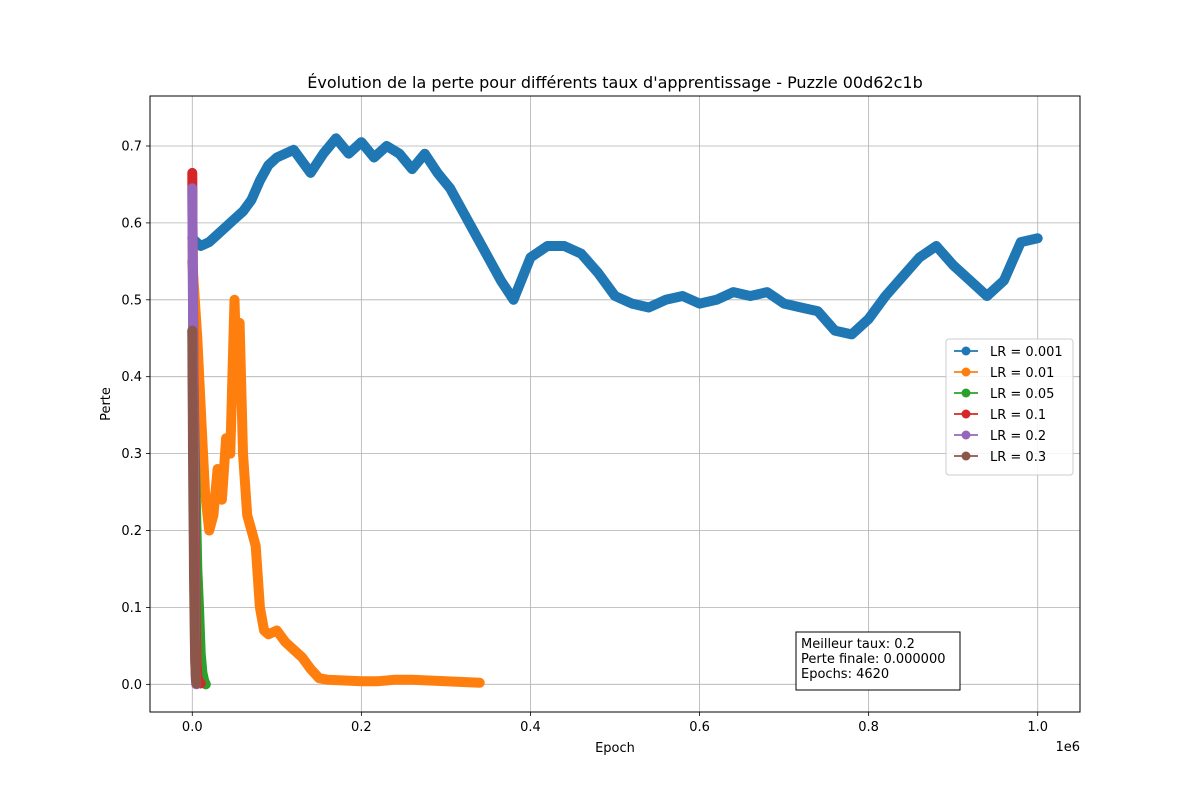 This screenshot has width=1200, height=800. Describe the element at coordinates (131, 685) in the screenshot. I see `y-tick-label: 0.0` at that location.